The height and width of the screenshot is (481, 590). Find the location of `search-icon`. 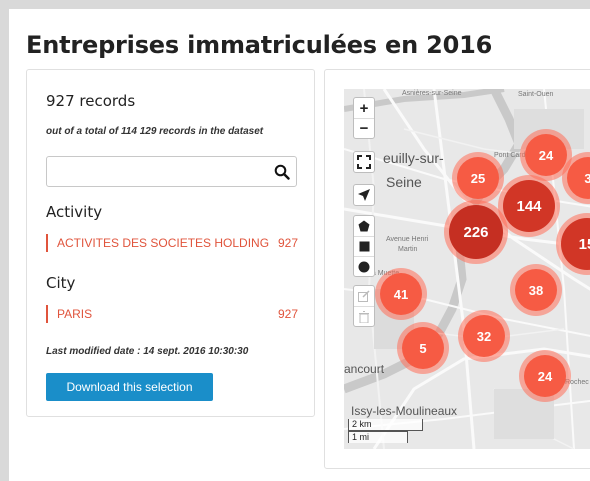

search-icon is located at coordinates (282, 172).